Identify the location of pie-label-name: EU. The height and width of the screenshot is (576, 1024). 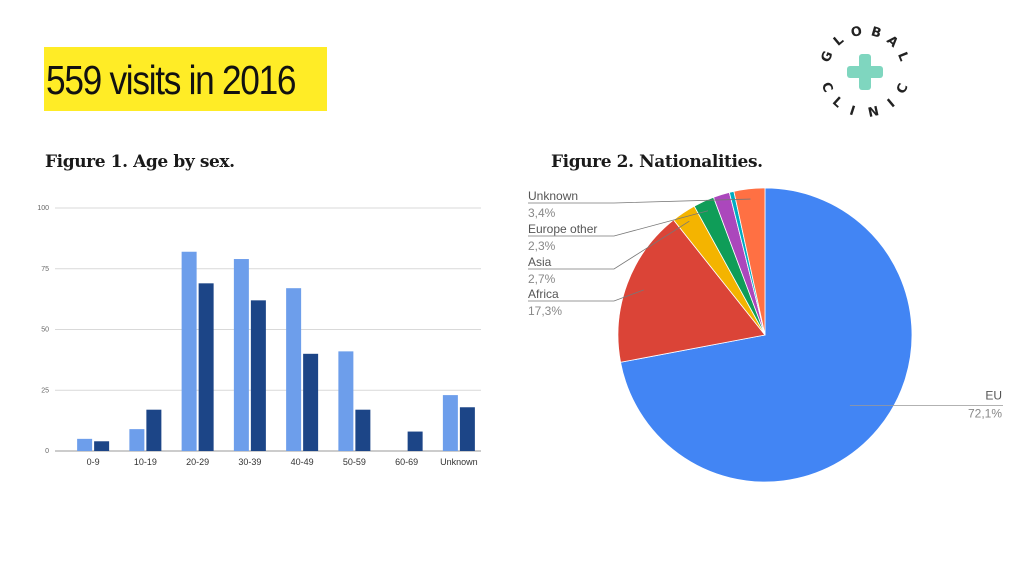
(993, 395).